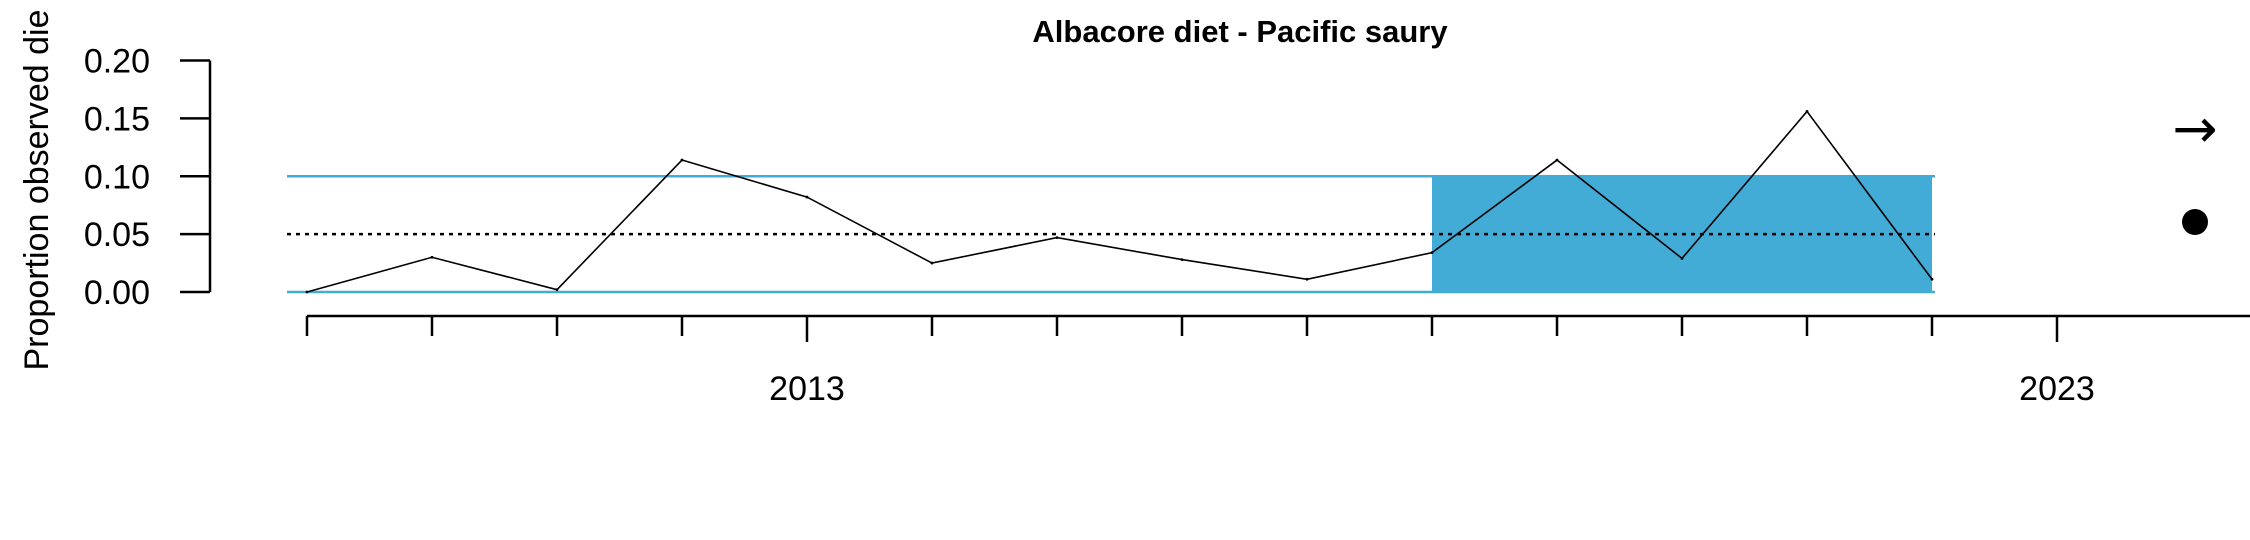 The image size is (2250, 540). I want to click on y-tick-label: 0.05, so click(117, 235).